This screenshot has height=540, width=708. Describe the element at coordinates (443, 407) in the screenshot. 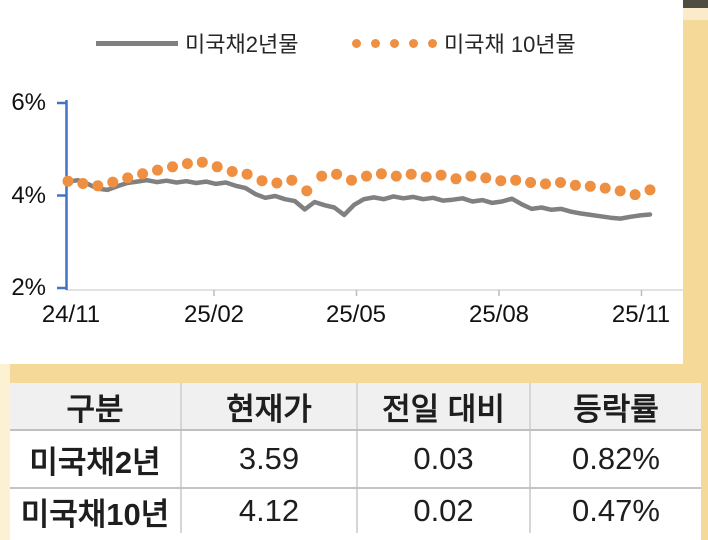

I see `header-day-change: 전일 대비` at that location.